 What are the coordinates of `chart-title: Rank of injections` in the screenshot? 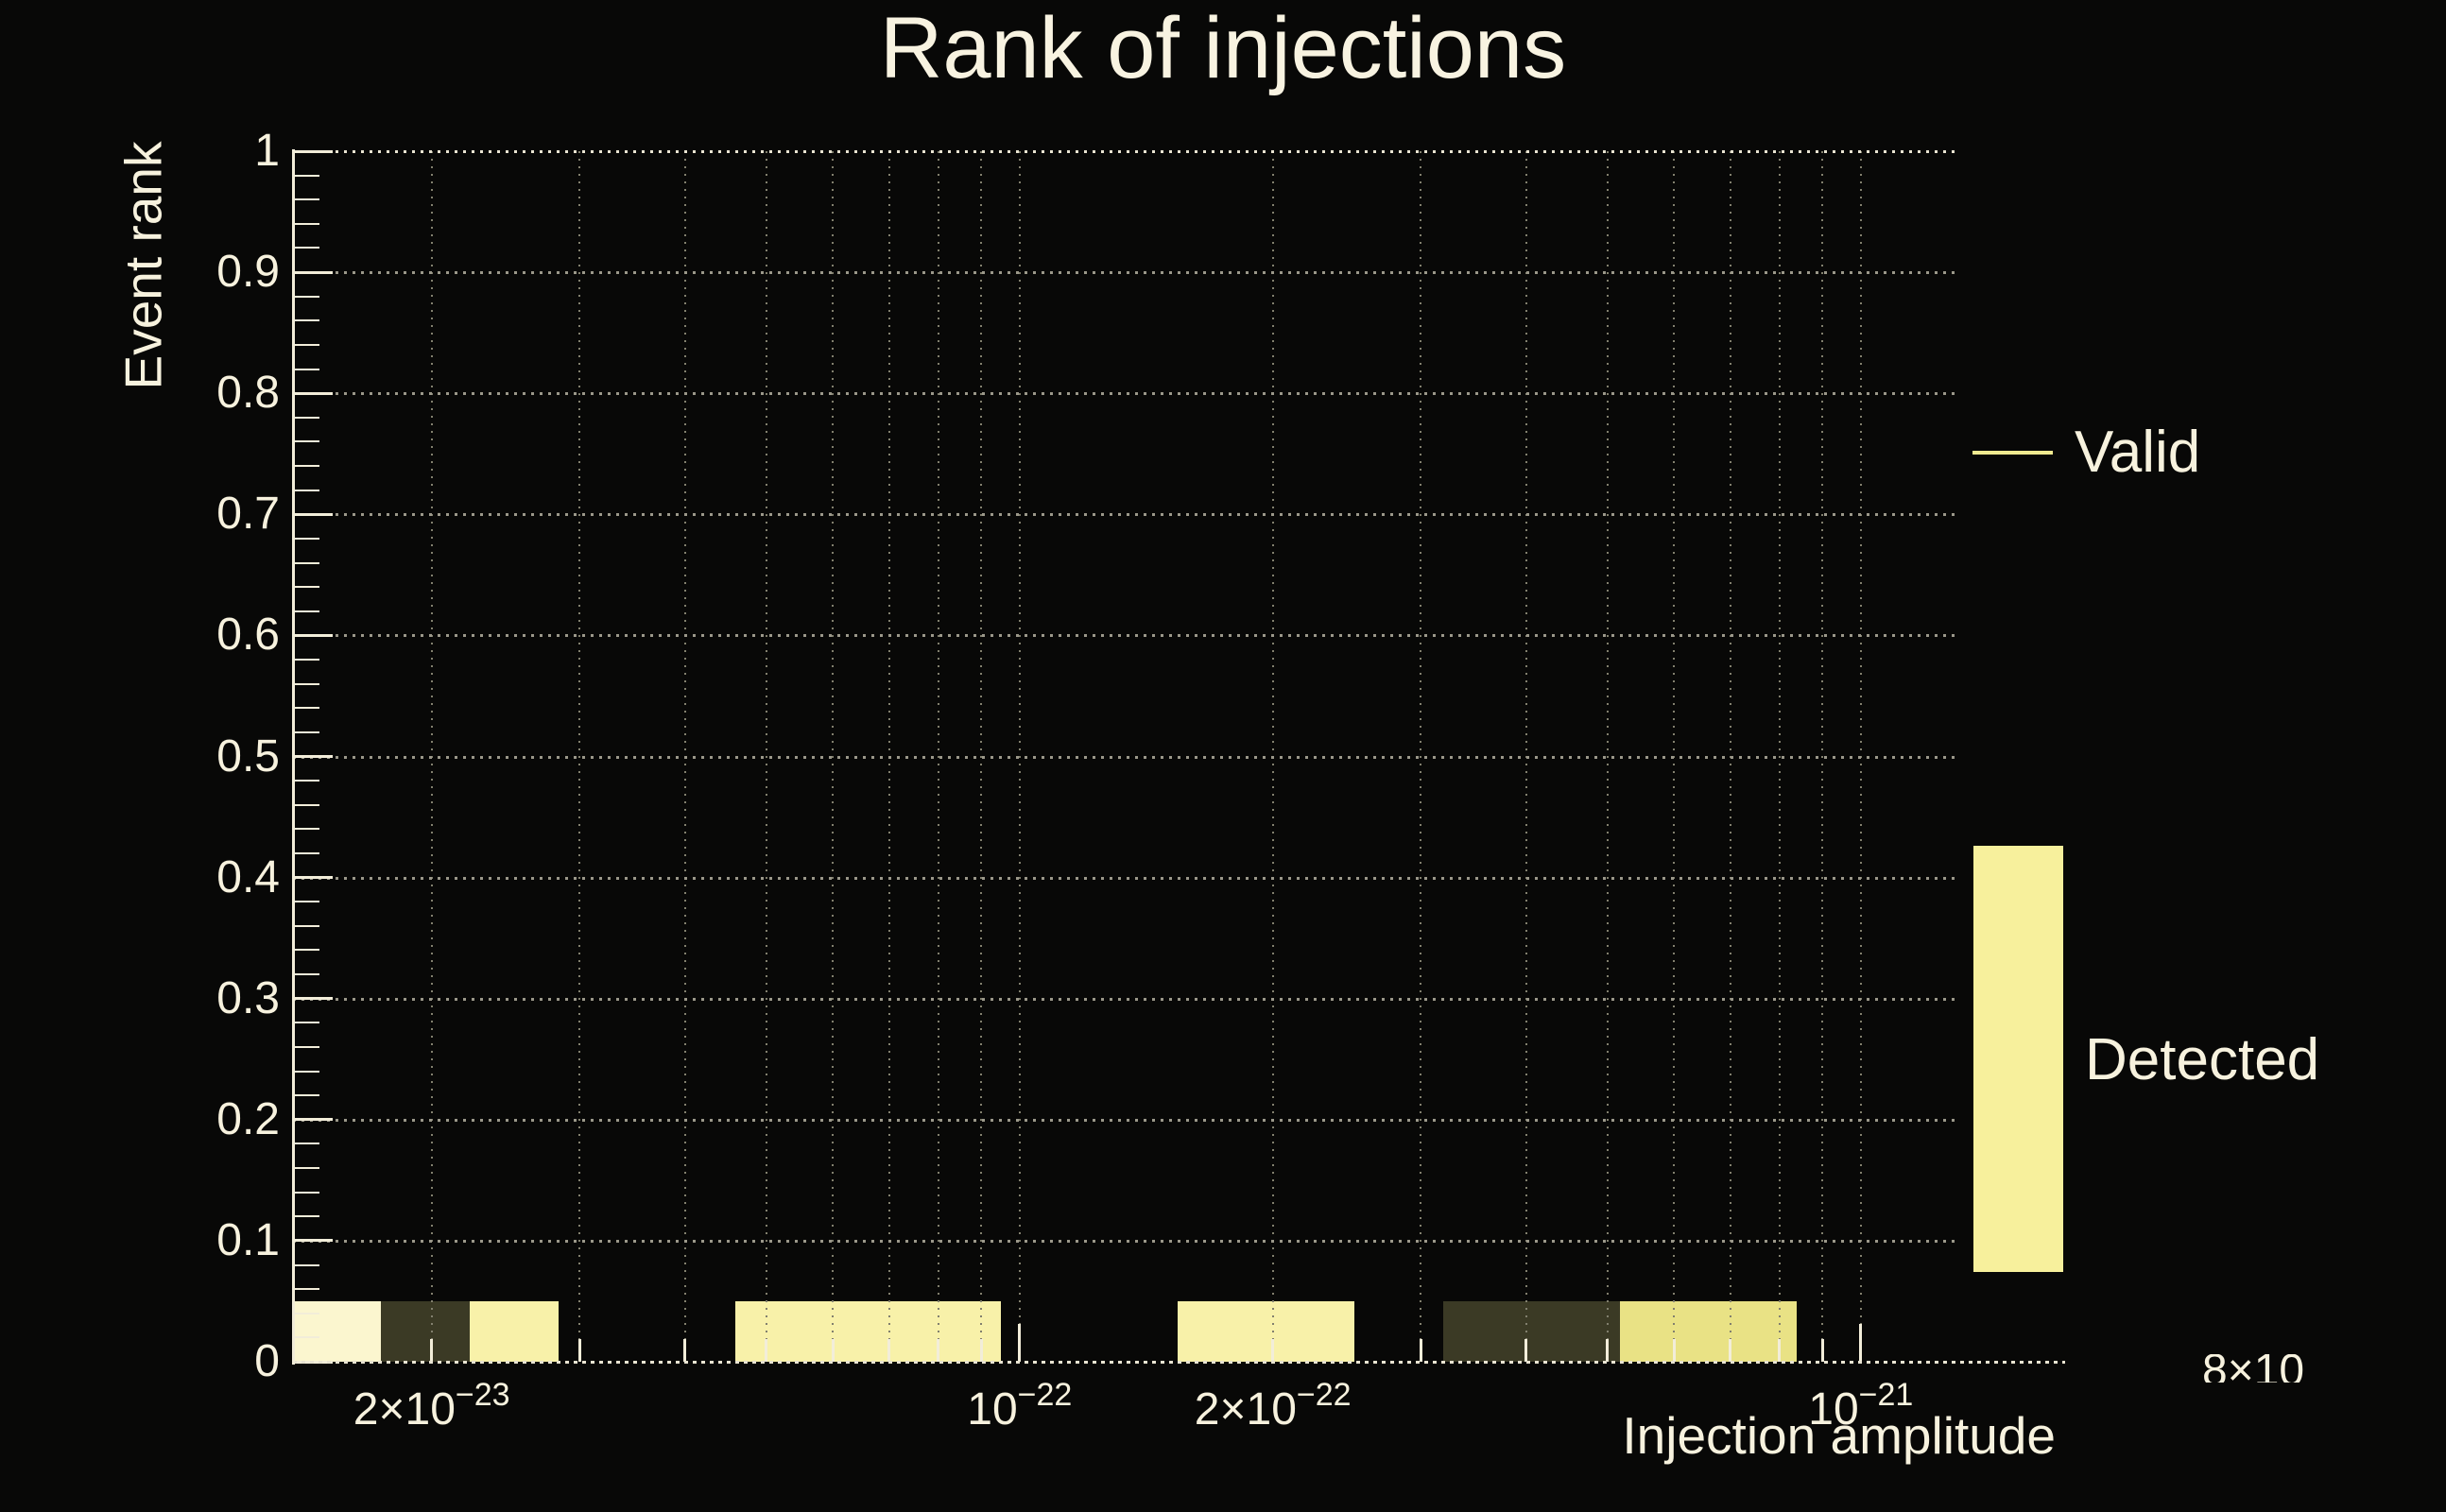 It's located at (1223, 48).